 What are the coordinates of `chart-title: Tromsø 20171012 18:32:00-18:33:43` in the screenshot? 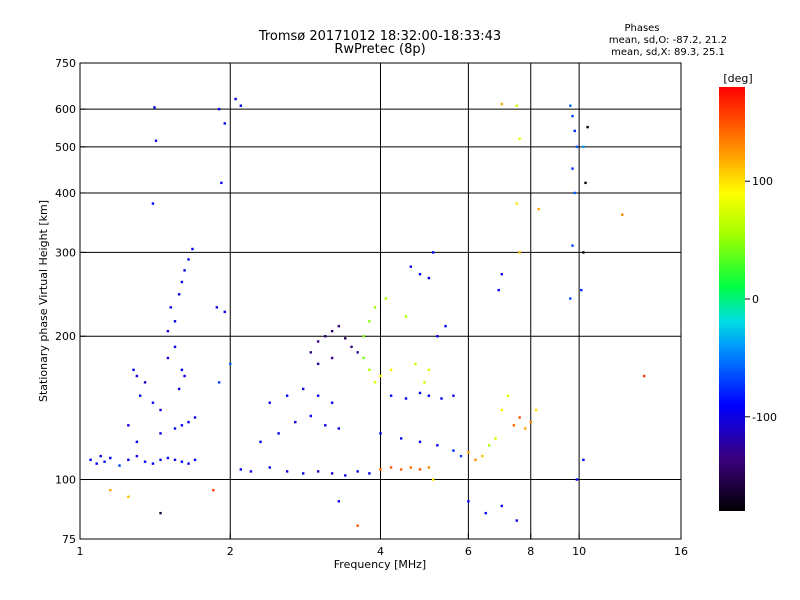 It's located at (379, 36).